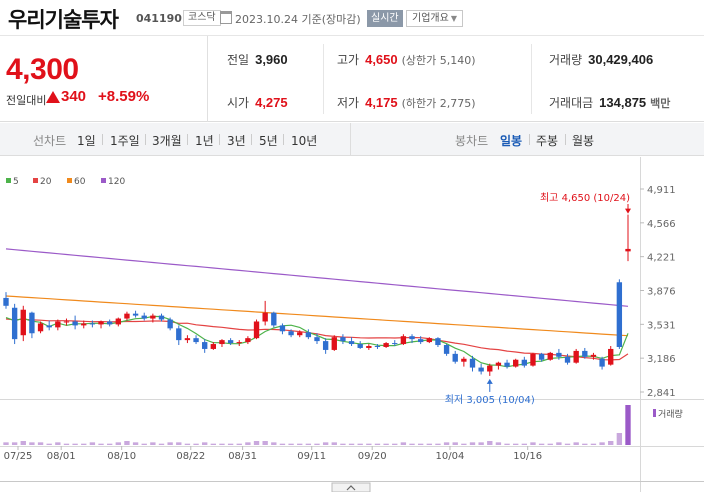  I want to click on tab-monthly: 월봉, so click(583, 141).